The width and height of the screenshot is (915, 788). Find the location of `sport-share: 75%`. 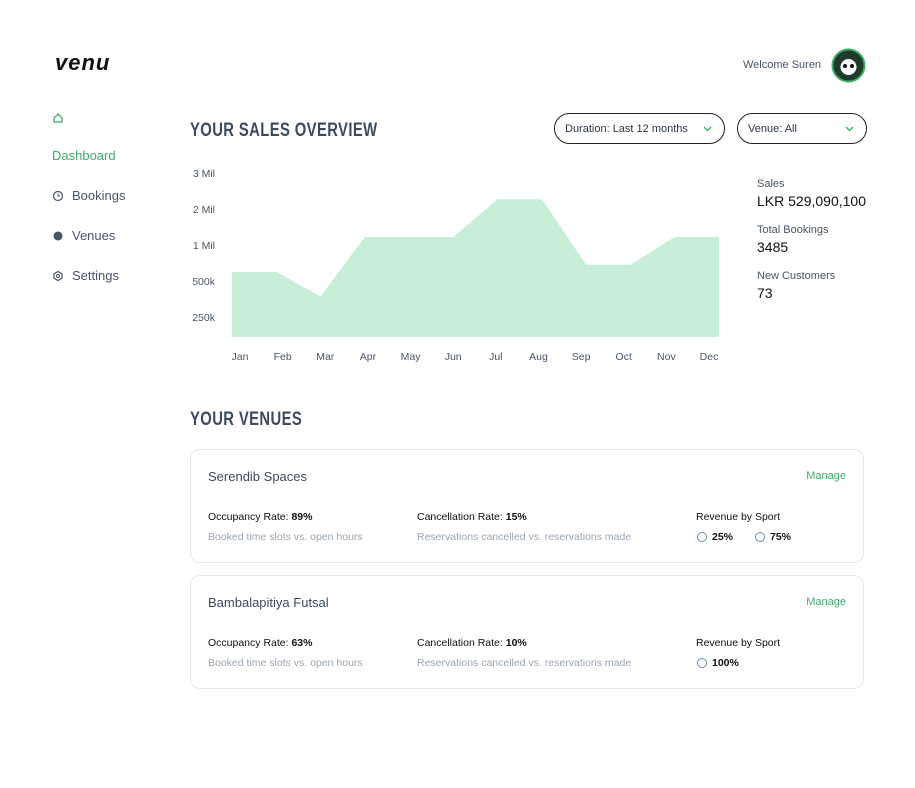

sport-share: 75% is located at coordinates (772, 537).